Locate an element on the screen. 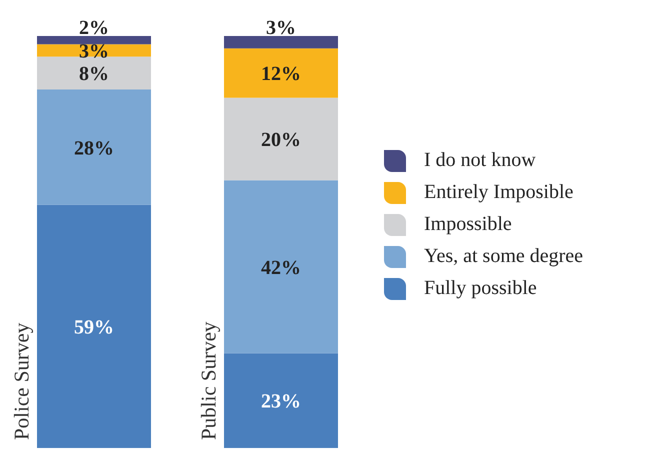  data-label: 23% is located at coordinates (281, 401).